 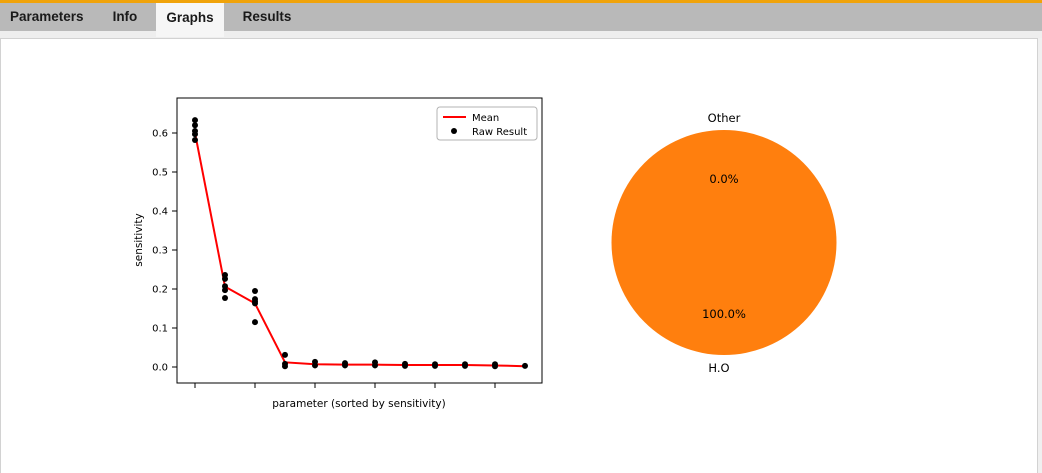 I want to click on y-tick-label: 0.0, so click(x=160, y=368).